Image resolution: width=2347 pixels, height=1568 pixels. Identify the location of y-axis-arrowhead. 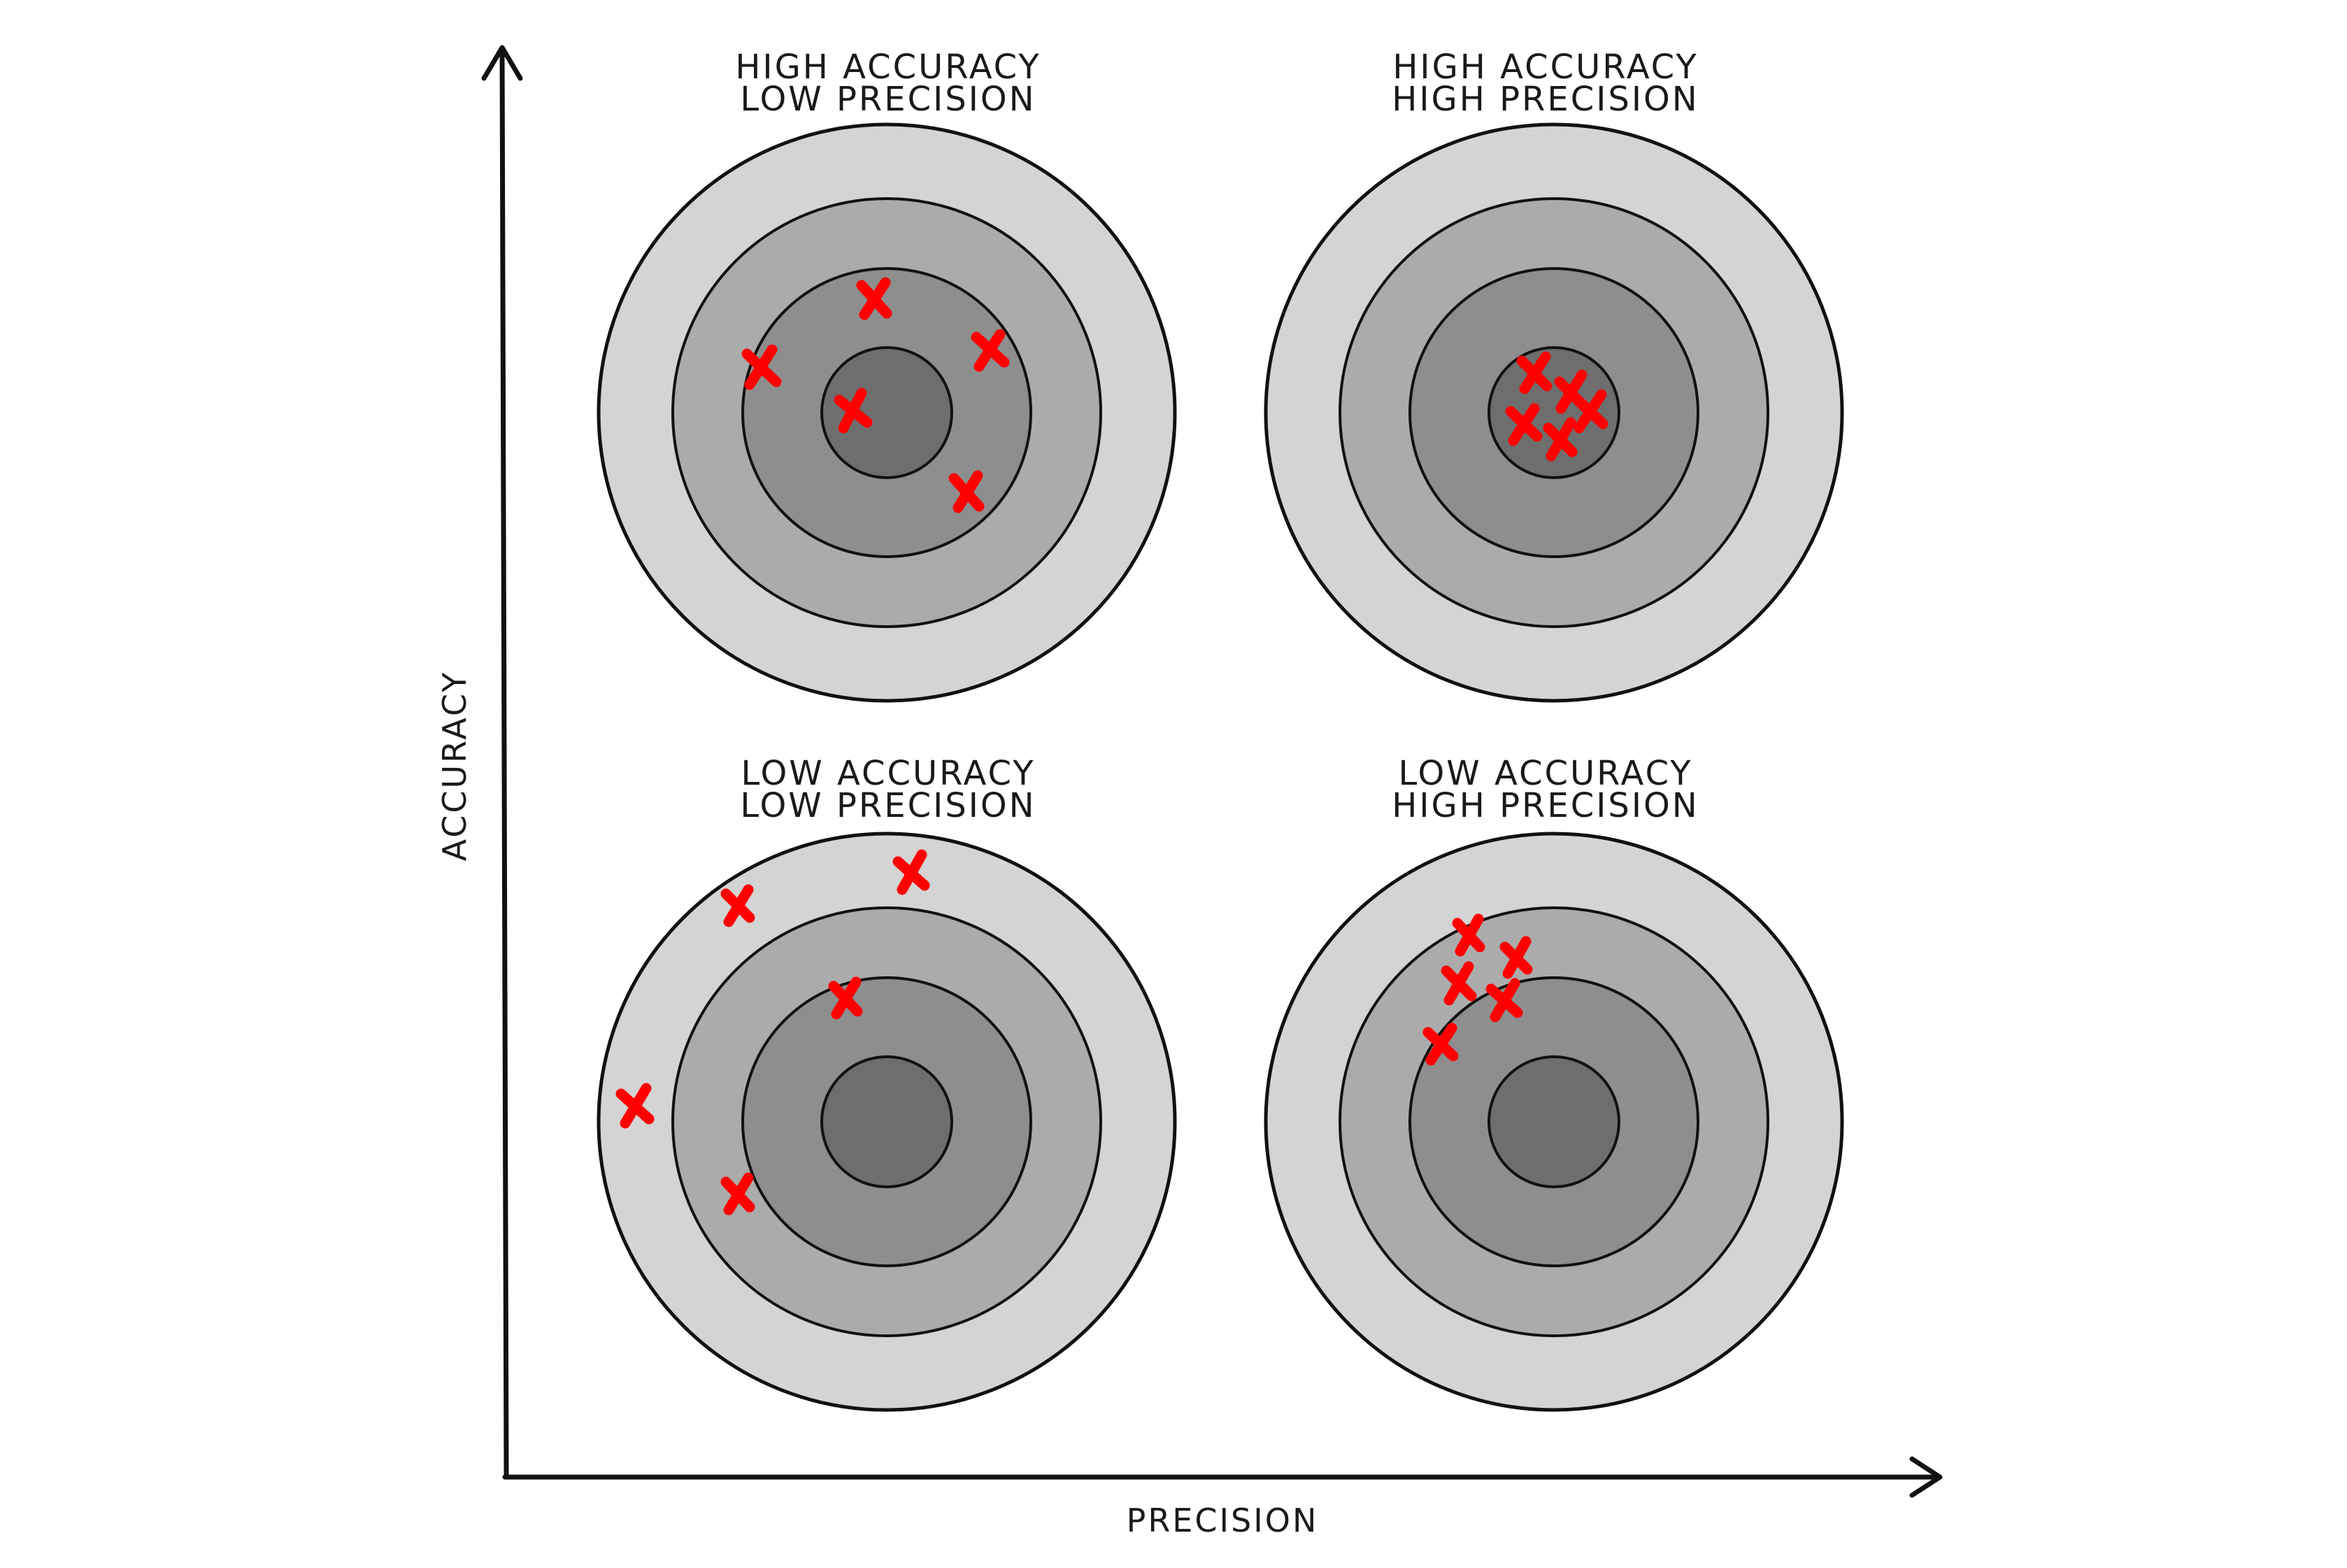
(502, 63).